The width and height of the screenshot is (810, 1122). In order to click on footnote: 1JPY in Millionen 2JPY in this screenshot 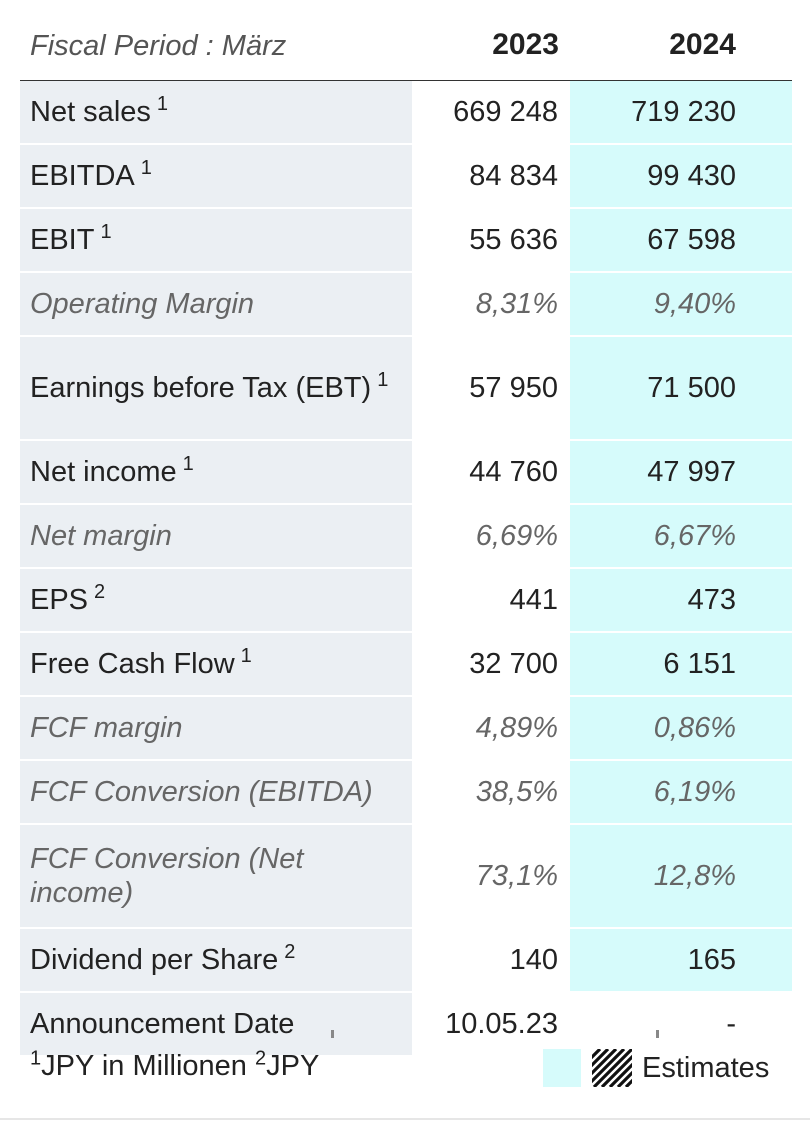, I will do `click(175, 1065)`.